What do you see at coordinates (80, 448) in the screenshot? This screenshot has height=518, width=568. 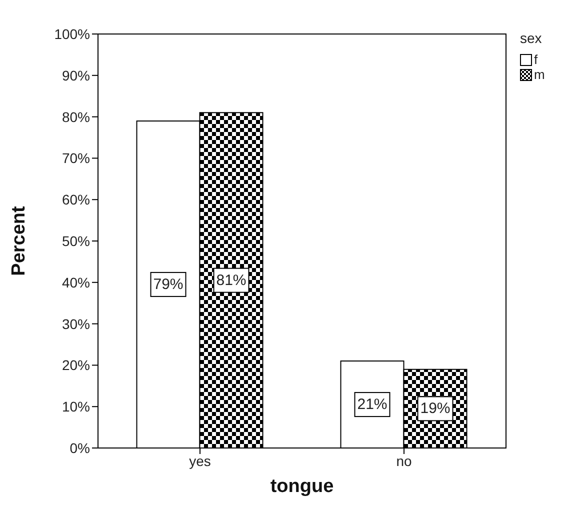 I see `y-tick-label: 0%` at bounding box center [80, 448].